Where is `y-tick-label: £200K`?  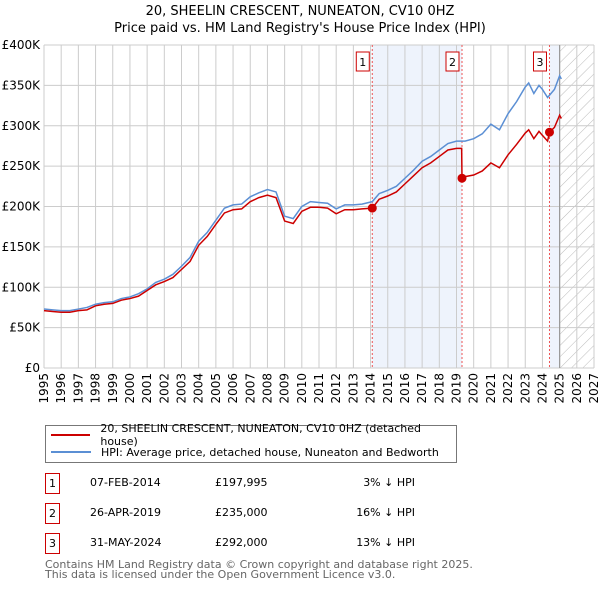 y-tick-label: £200K is located at coordinates (22, 207).